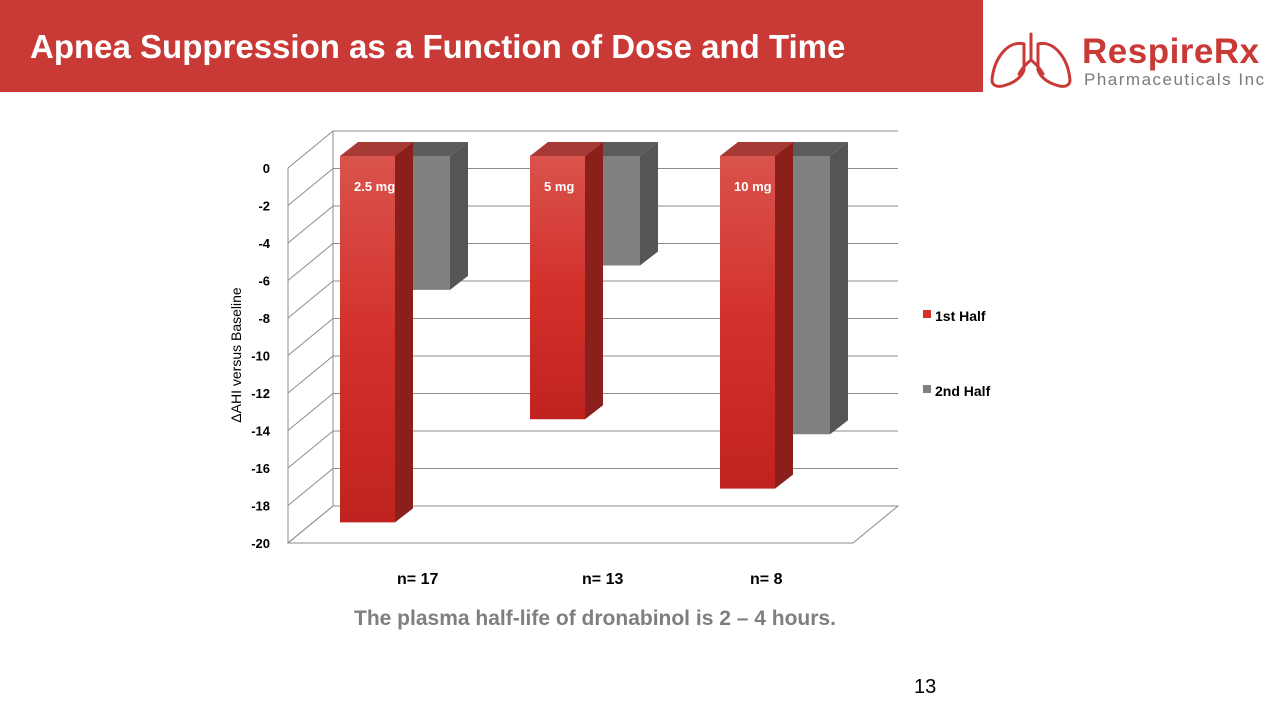 The height and width of the screenshot is (720, 1280). What do you see at coordinates (264, 318) in the screenshot?
I see `y-tick-label: -8` at bounding box center [264, 318].